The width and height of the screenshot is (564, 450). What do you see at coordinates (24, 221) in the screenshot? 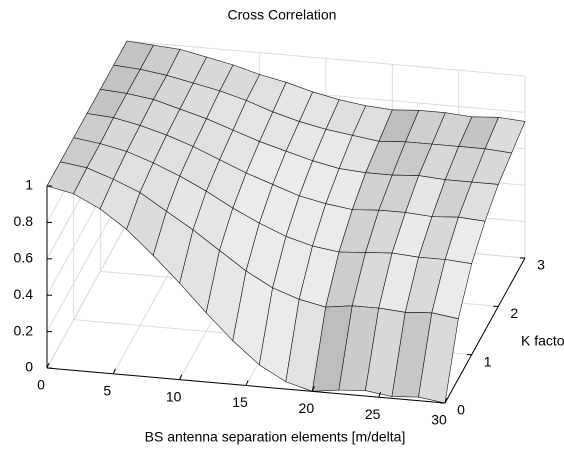
I see `z-tick-label: 0.8` at bounding box center [24, 221].